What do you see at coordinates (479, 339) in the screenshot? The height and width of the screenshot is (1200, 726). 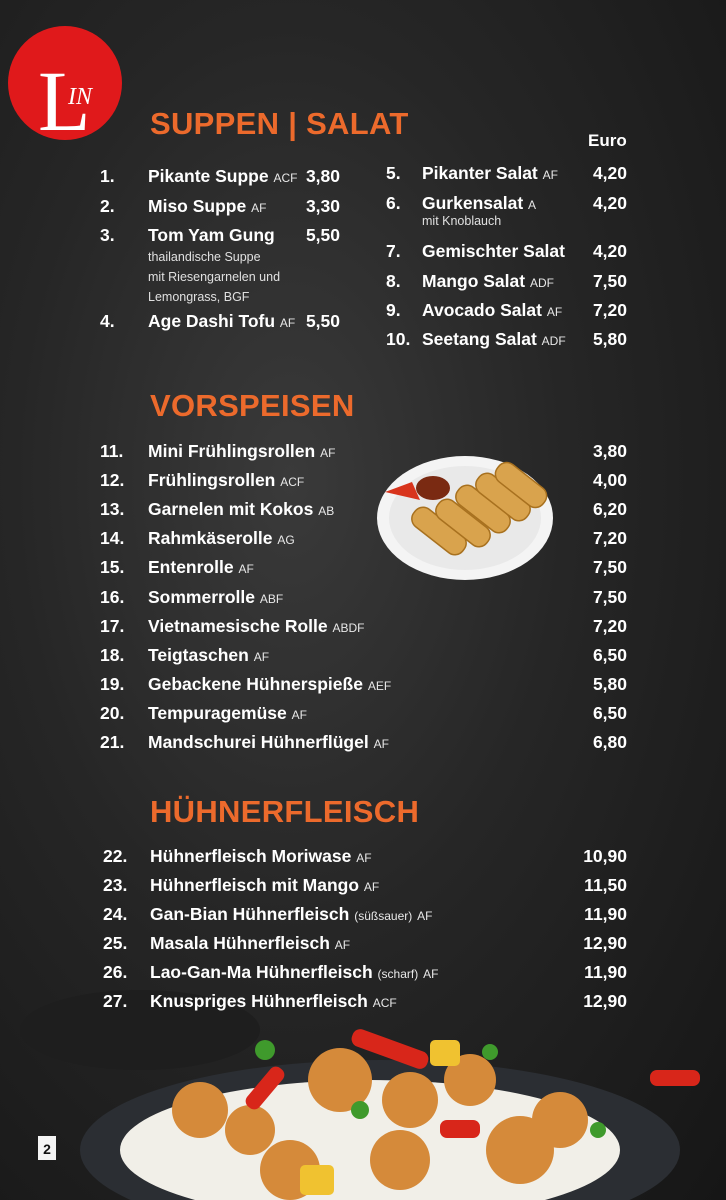 I see `item-name: Seetang Salat` at bounding box center [479, 339].